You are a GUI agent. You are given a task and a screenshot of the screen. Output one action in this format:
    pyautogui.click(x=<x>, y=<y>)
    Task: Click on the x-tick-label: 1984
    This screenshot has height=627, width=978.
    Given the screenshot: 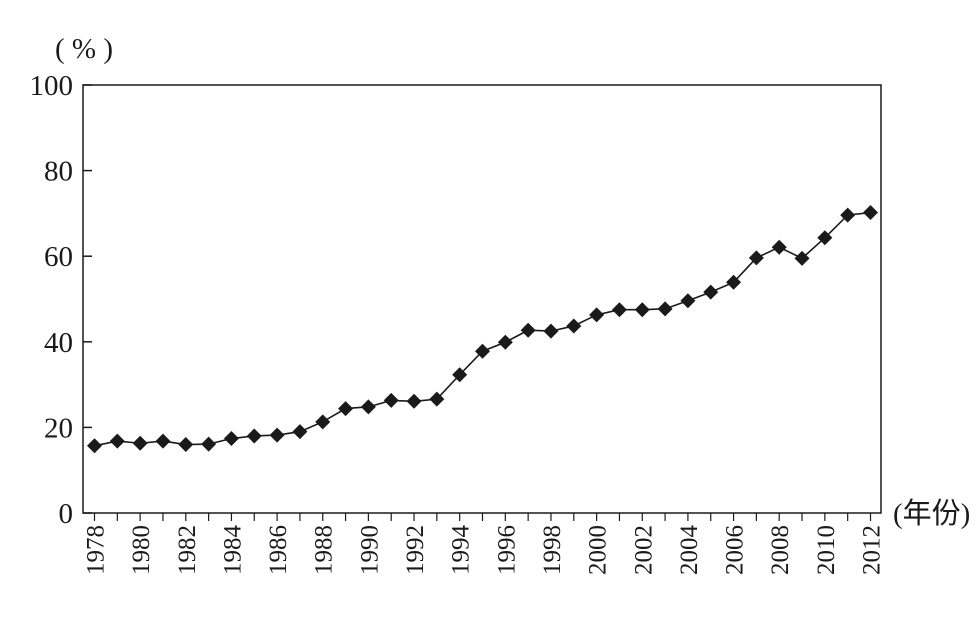 What is the action you would take?
    pyautogui.click(x=232, y=550)
    